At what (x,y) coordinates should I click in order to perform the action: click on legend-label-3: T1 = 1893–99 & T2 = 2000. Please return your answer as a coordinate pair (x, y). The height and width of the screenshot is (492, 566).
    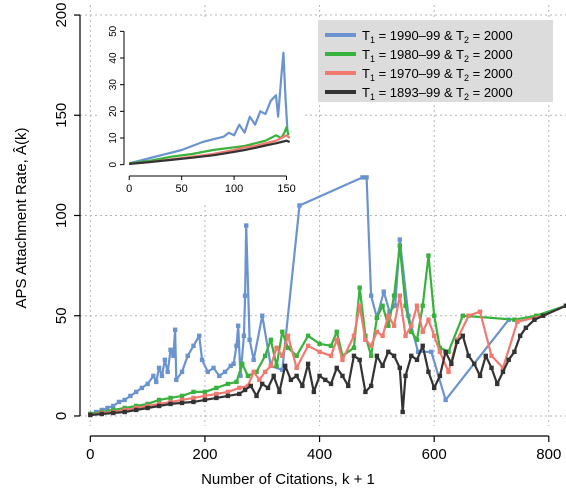
    Looking at the image, I should click on (437, 93).